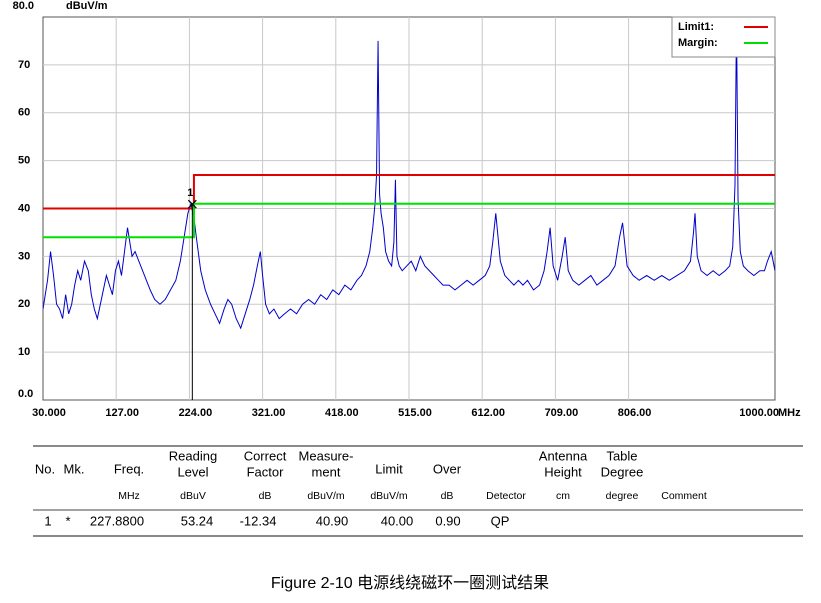 The image size is (821, 603). What do you see at coordinates (622, 471) in the screenshot?
I see `column-header: Degree` at bounding box center [622, 471].